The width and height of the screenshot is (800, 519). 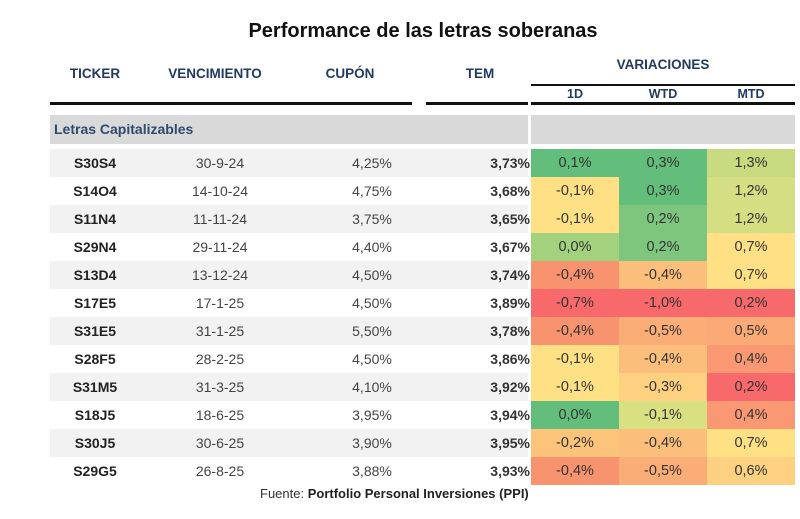 I want to click on page-title: Performance de las letras soberanas, so click(x=423, y=31).